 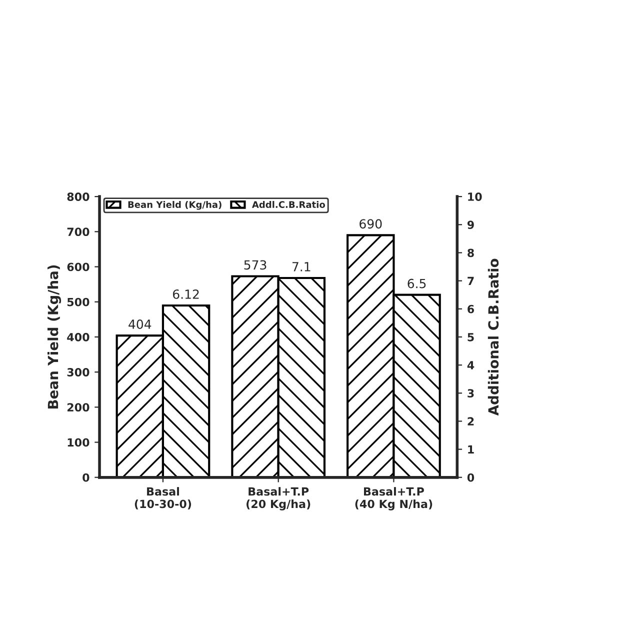 I want to click on y-tick-label: 600, so click(x=78, y=267).